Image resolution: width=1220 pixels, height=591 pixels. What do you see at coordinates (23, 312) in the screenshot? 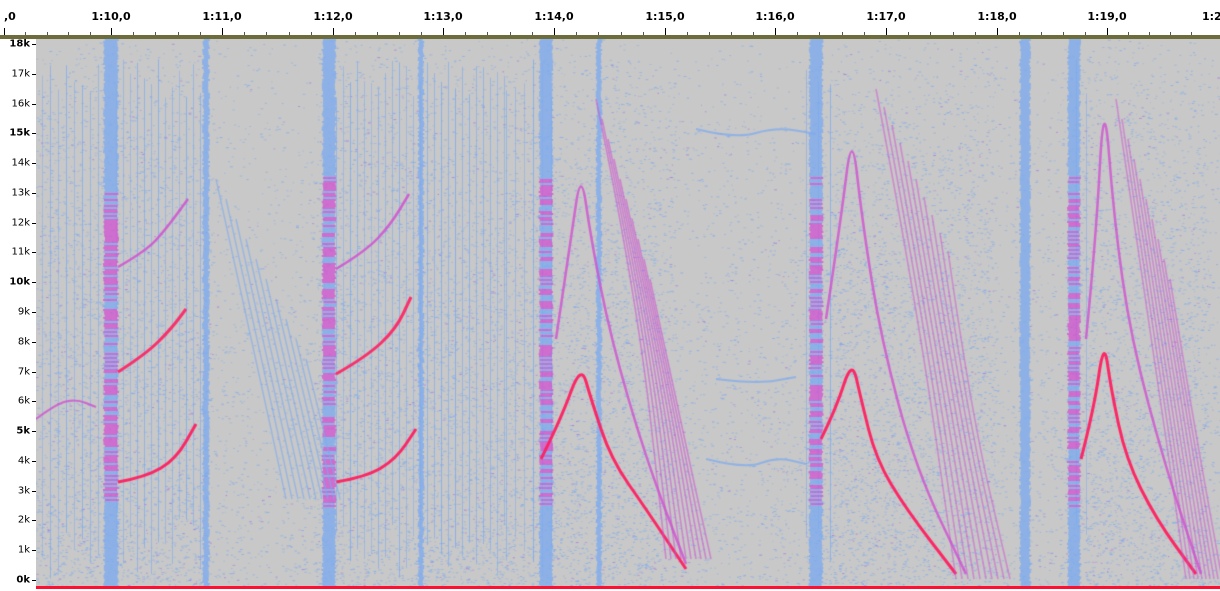
I see `frequency-label: 9k` at bounding box center [23, 312].